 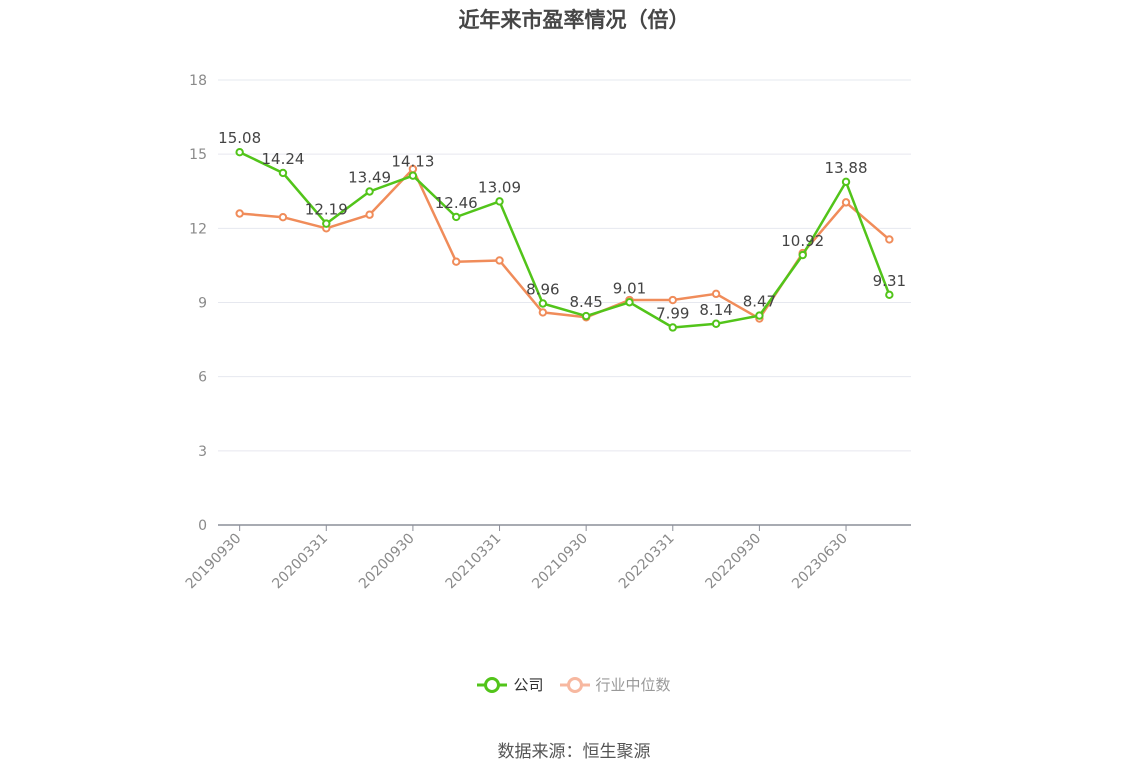 I want to click on data-label: 8.14, so click(x=715, y=310).